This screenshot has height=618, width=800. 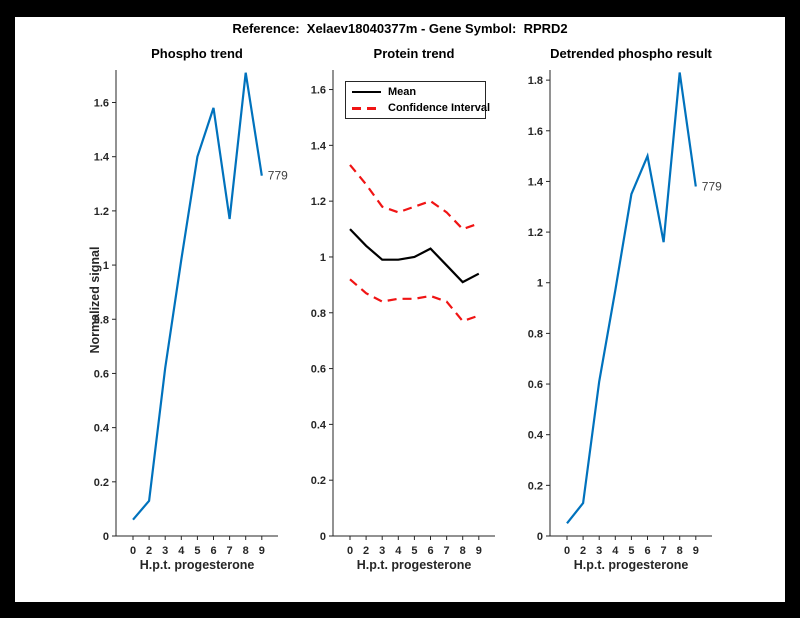 What do you see at coordinates (414, 53) in the screenshot?
I see `protein-trend-title: Protein trend` at bounding box center [414, 53].